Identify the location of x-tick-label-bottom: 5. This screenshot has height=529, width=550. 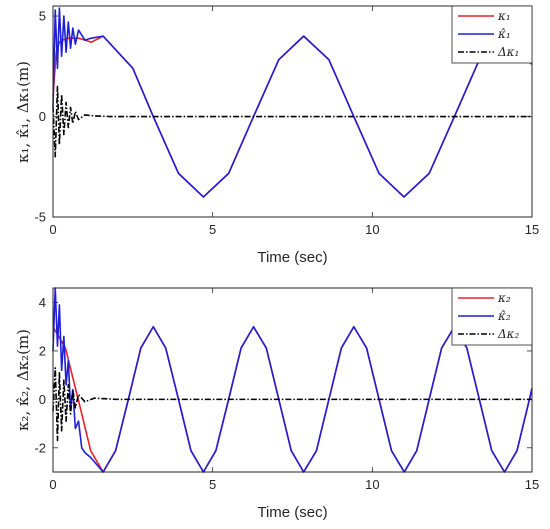
(212, 484).